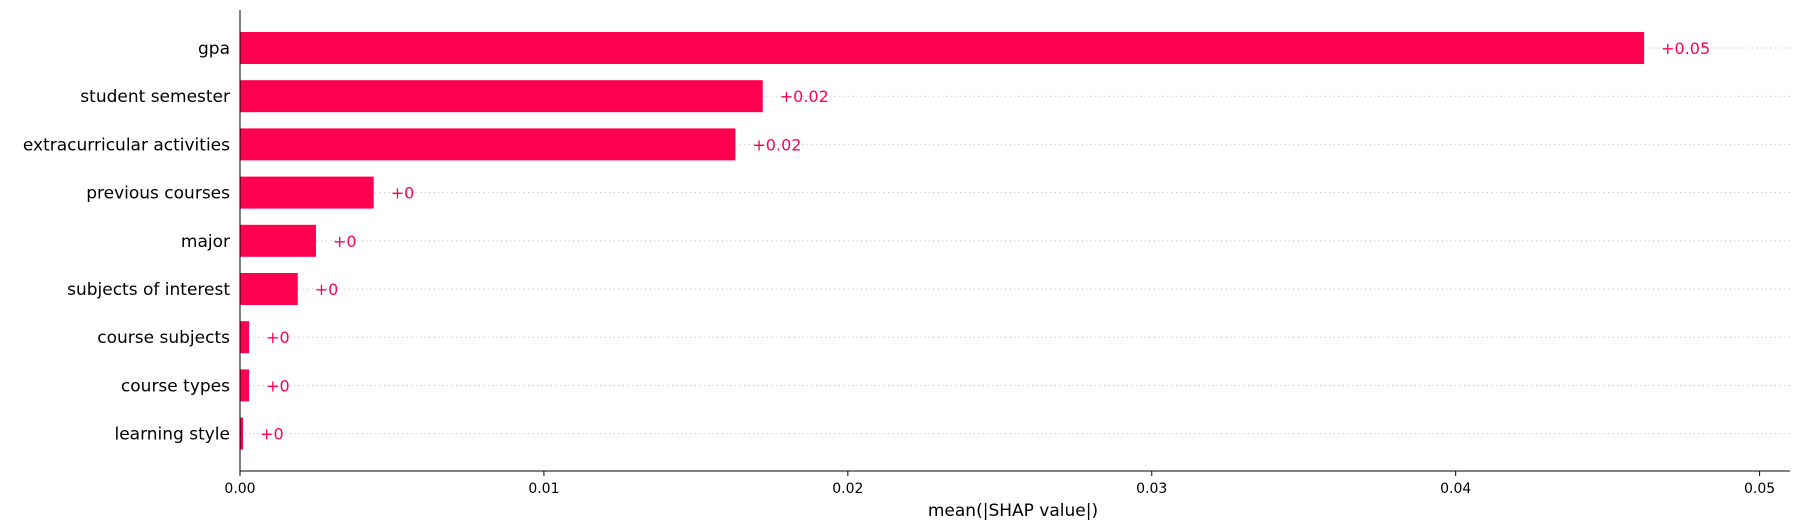 Image resolution: width=1799 pixels, height=530 pixels. I want to click on x-tick-label: 0.04, so click(1455, 489).